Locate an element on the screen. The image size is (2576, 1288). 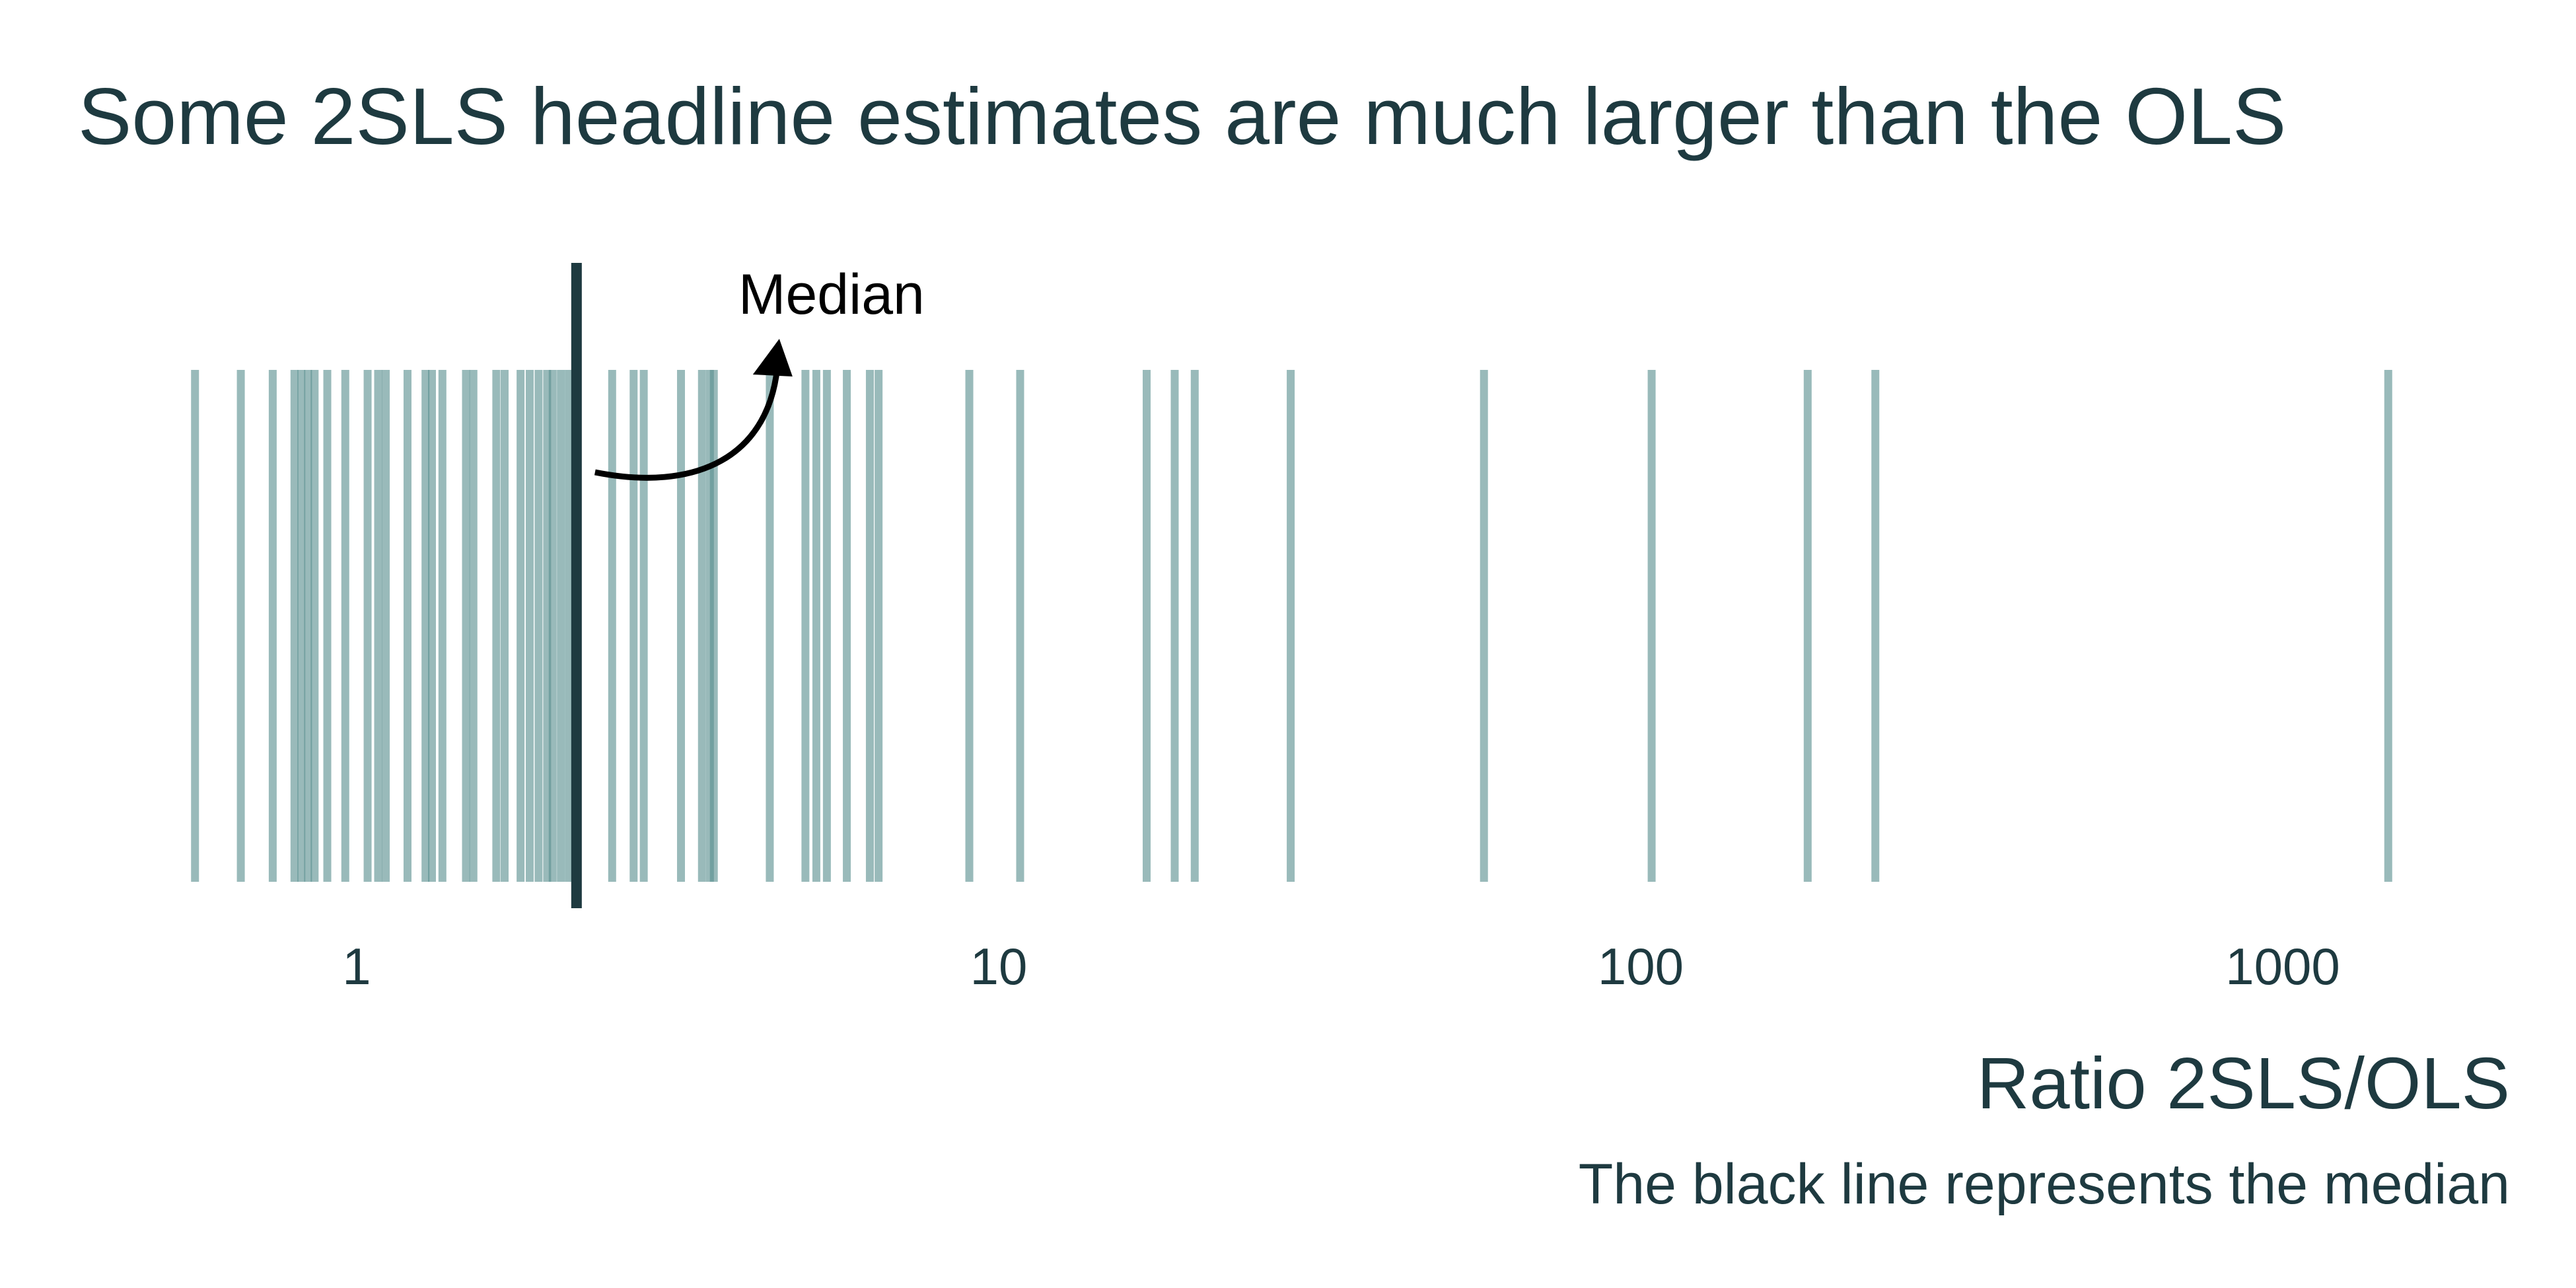
x-tick-label-1: 1 is located at coordinates (357, 966).